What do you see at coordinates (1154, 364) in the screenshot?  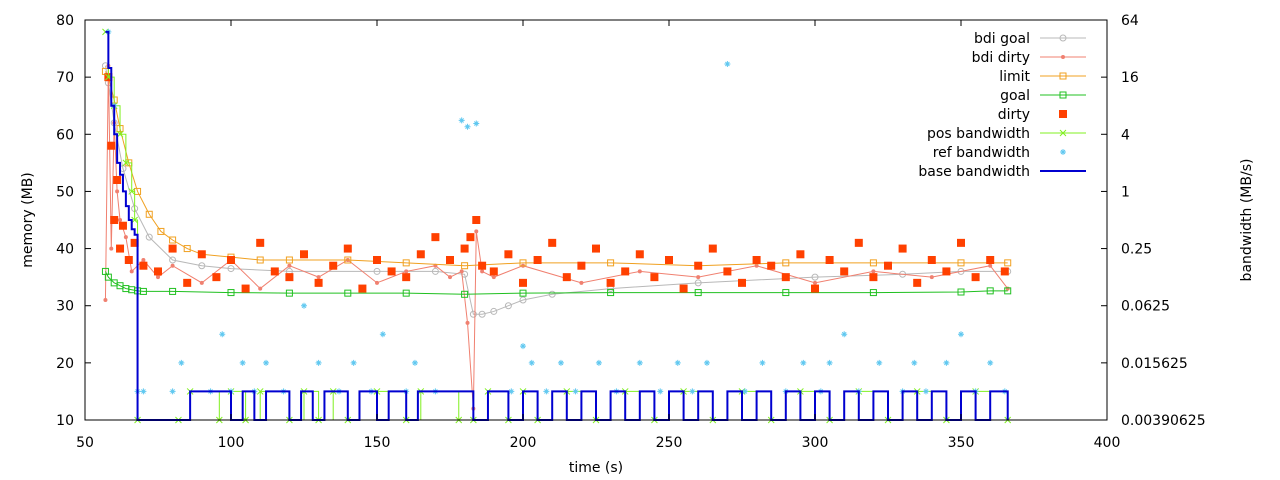 I see `y2-tick-label: 0.015625` at bounding box center [1154, 364].